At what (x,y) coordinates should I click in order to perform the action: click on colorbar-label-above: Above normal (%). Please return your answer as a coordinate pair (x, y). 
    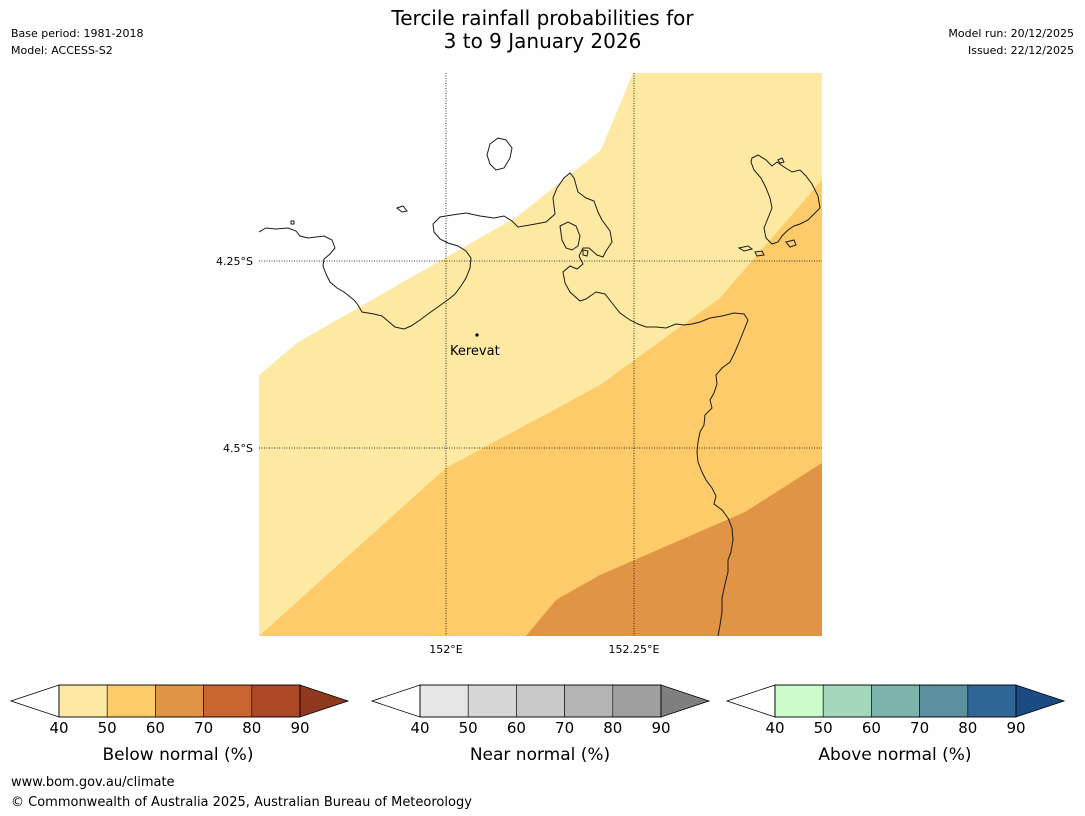
    Looking at the image, I should click on (895, 755).